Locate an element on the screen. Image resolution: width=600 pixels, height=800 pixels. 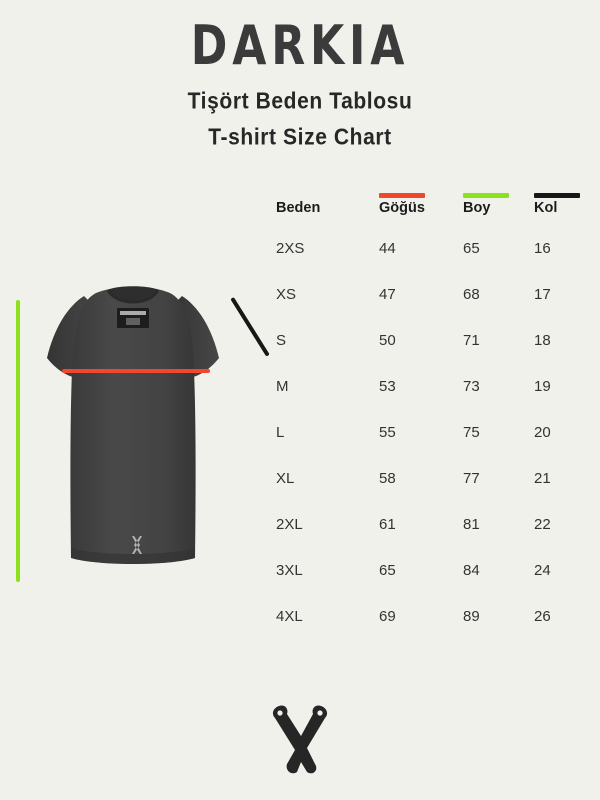
brand-wordmark: DARKIA is located at coordinates (300, 45).